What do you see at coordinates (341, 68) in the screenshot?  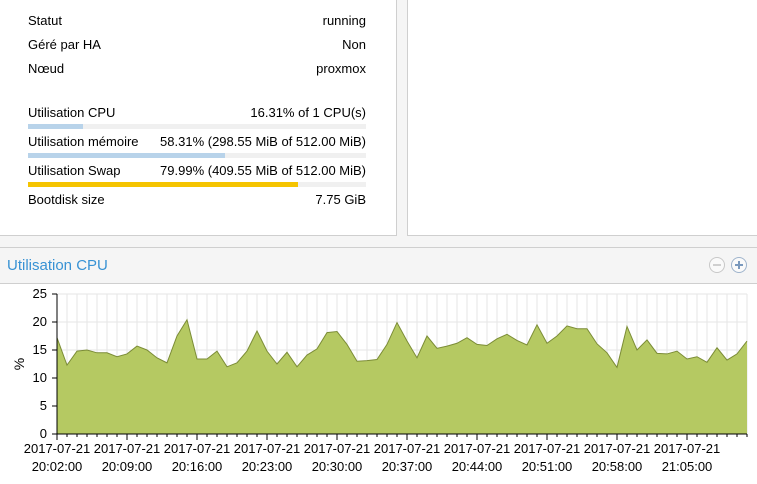 I see `node-value: proxmox` at bounding box center [341, 68].